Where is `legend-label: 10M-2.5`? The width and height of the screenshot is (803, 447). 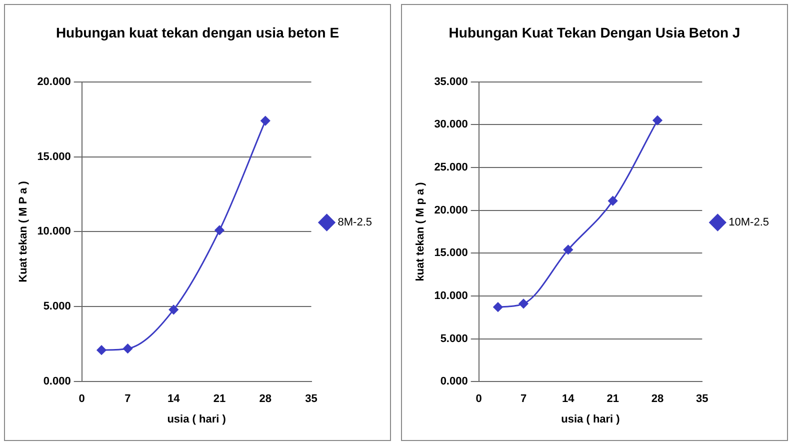 legend-label: 10M-2.5 is located at coordinates (749, 222).